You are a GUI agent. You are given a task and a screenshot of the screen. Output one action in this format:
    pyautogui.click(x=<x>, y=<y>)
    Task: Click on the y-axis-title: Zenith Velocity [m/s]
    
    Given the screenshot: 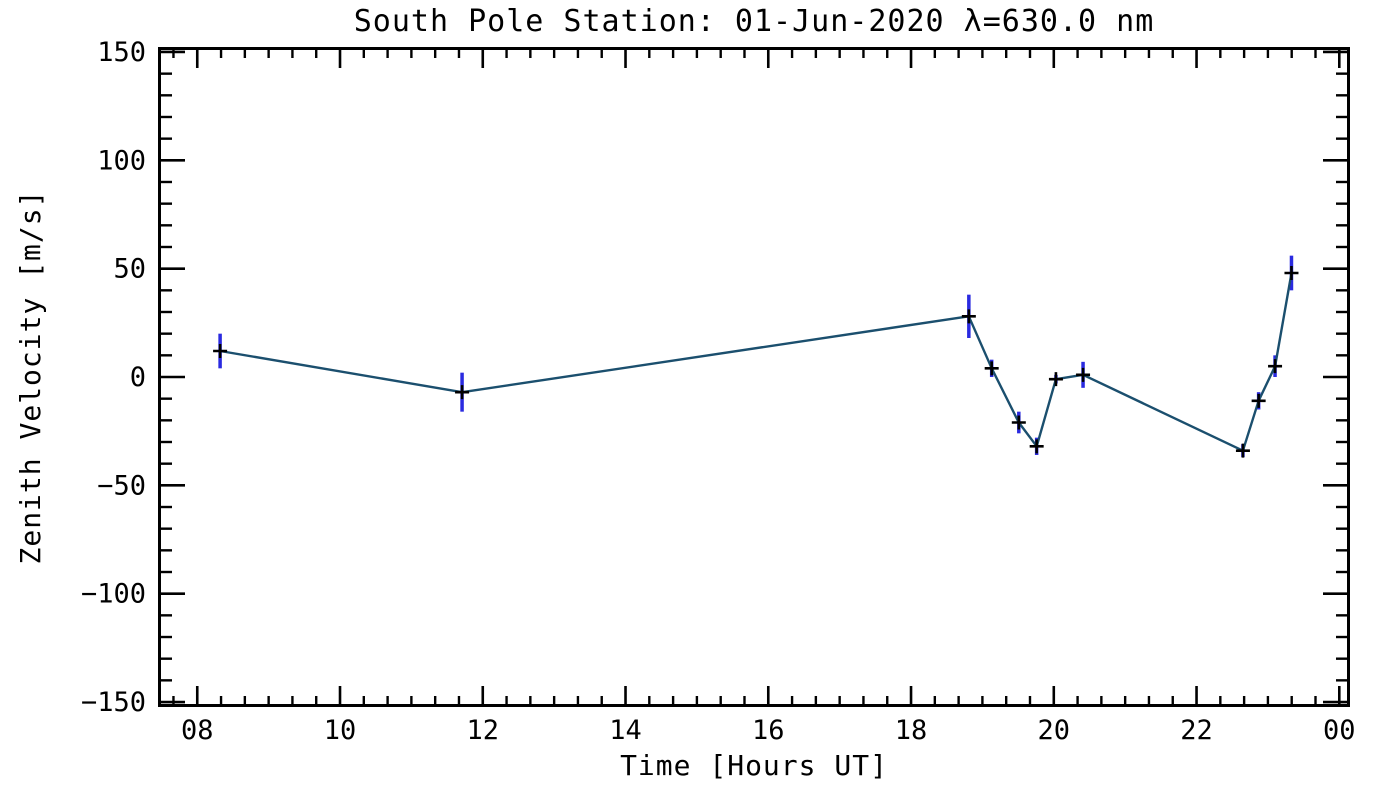 What is the action you would take?
    pyautogui.click(x=30, y=377)
    